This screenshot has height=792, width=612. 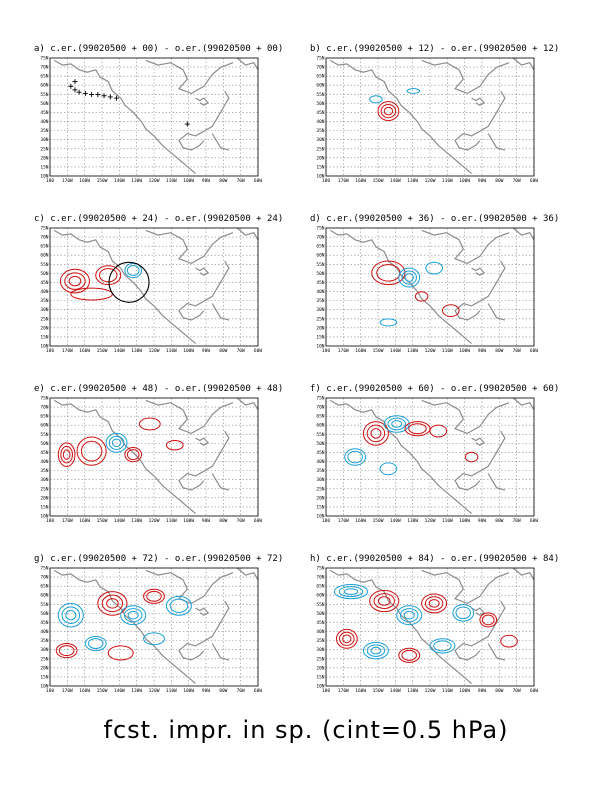 I want to click on lon-label: 160W, so click(x=84, y=351).